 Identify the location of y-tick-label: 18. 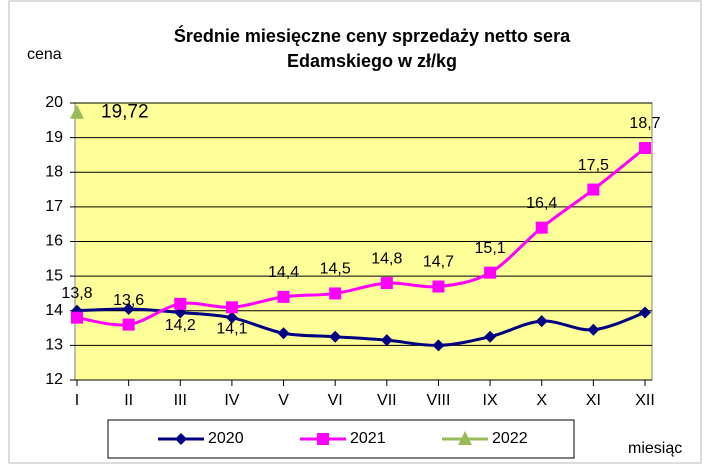
(54, 171).